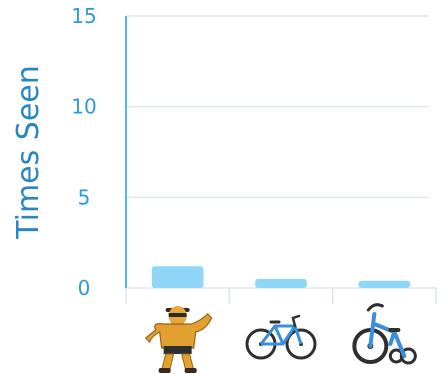 Image resolution: width=440 pixels, height=374 pixels. Describe the element at coordinates (84, 197) in the screenshot. I see `y-tick-label: 5` at that location.